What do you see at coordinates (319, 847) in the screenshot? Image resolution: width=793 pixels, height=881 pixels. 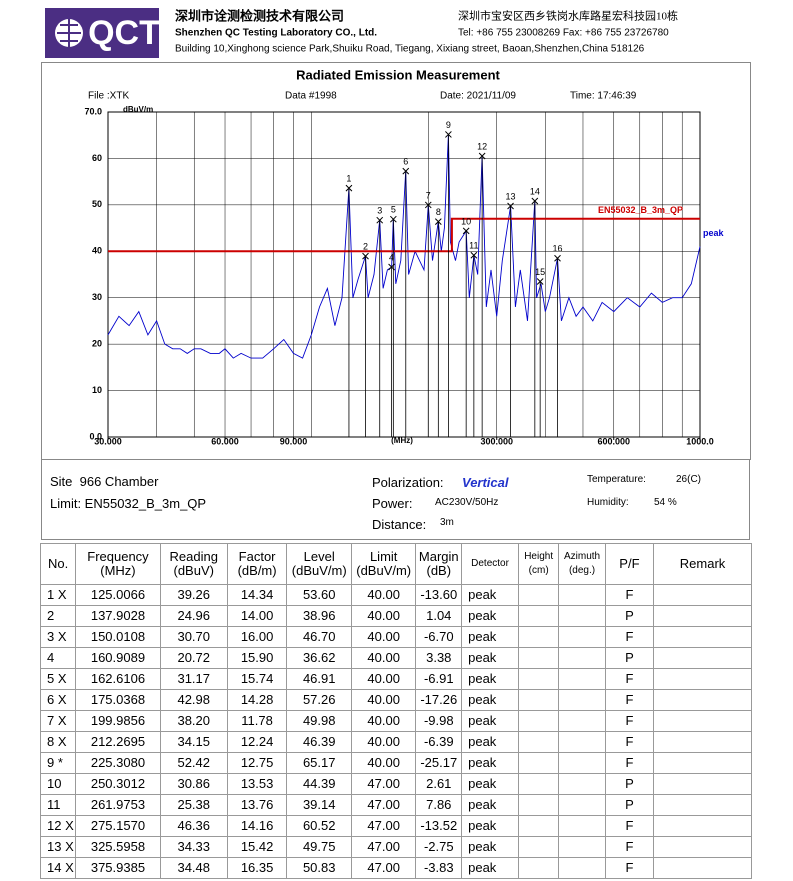 I see `table-cell: 49.75` at bounding box center [319, 847].